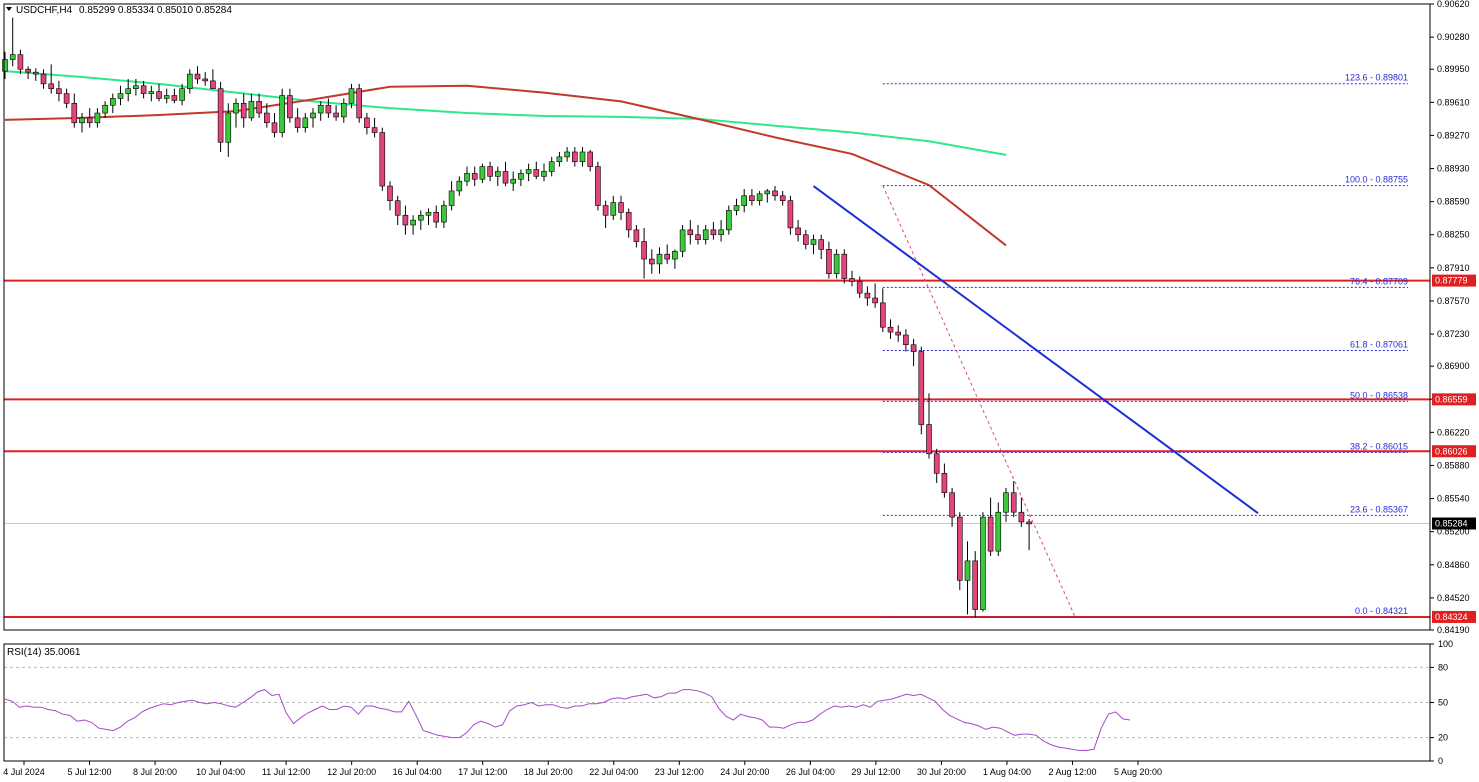  I want to click on ohlc-values: 0.85299 0.85334 0.85010 0.85284, so click(155, 10).